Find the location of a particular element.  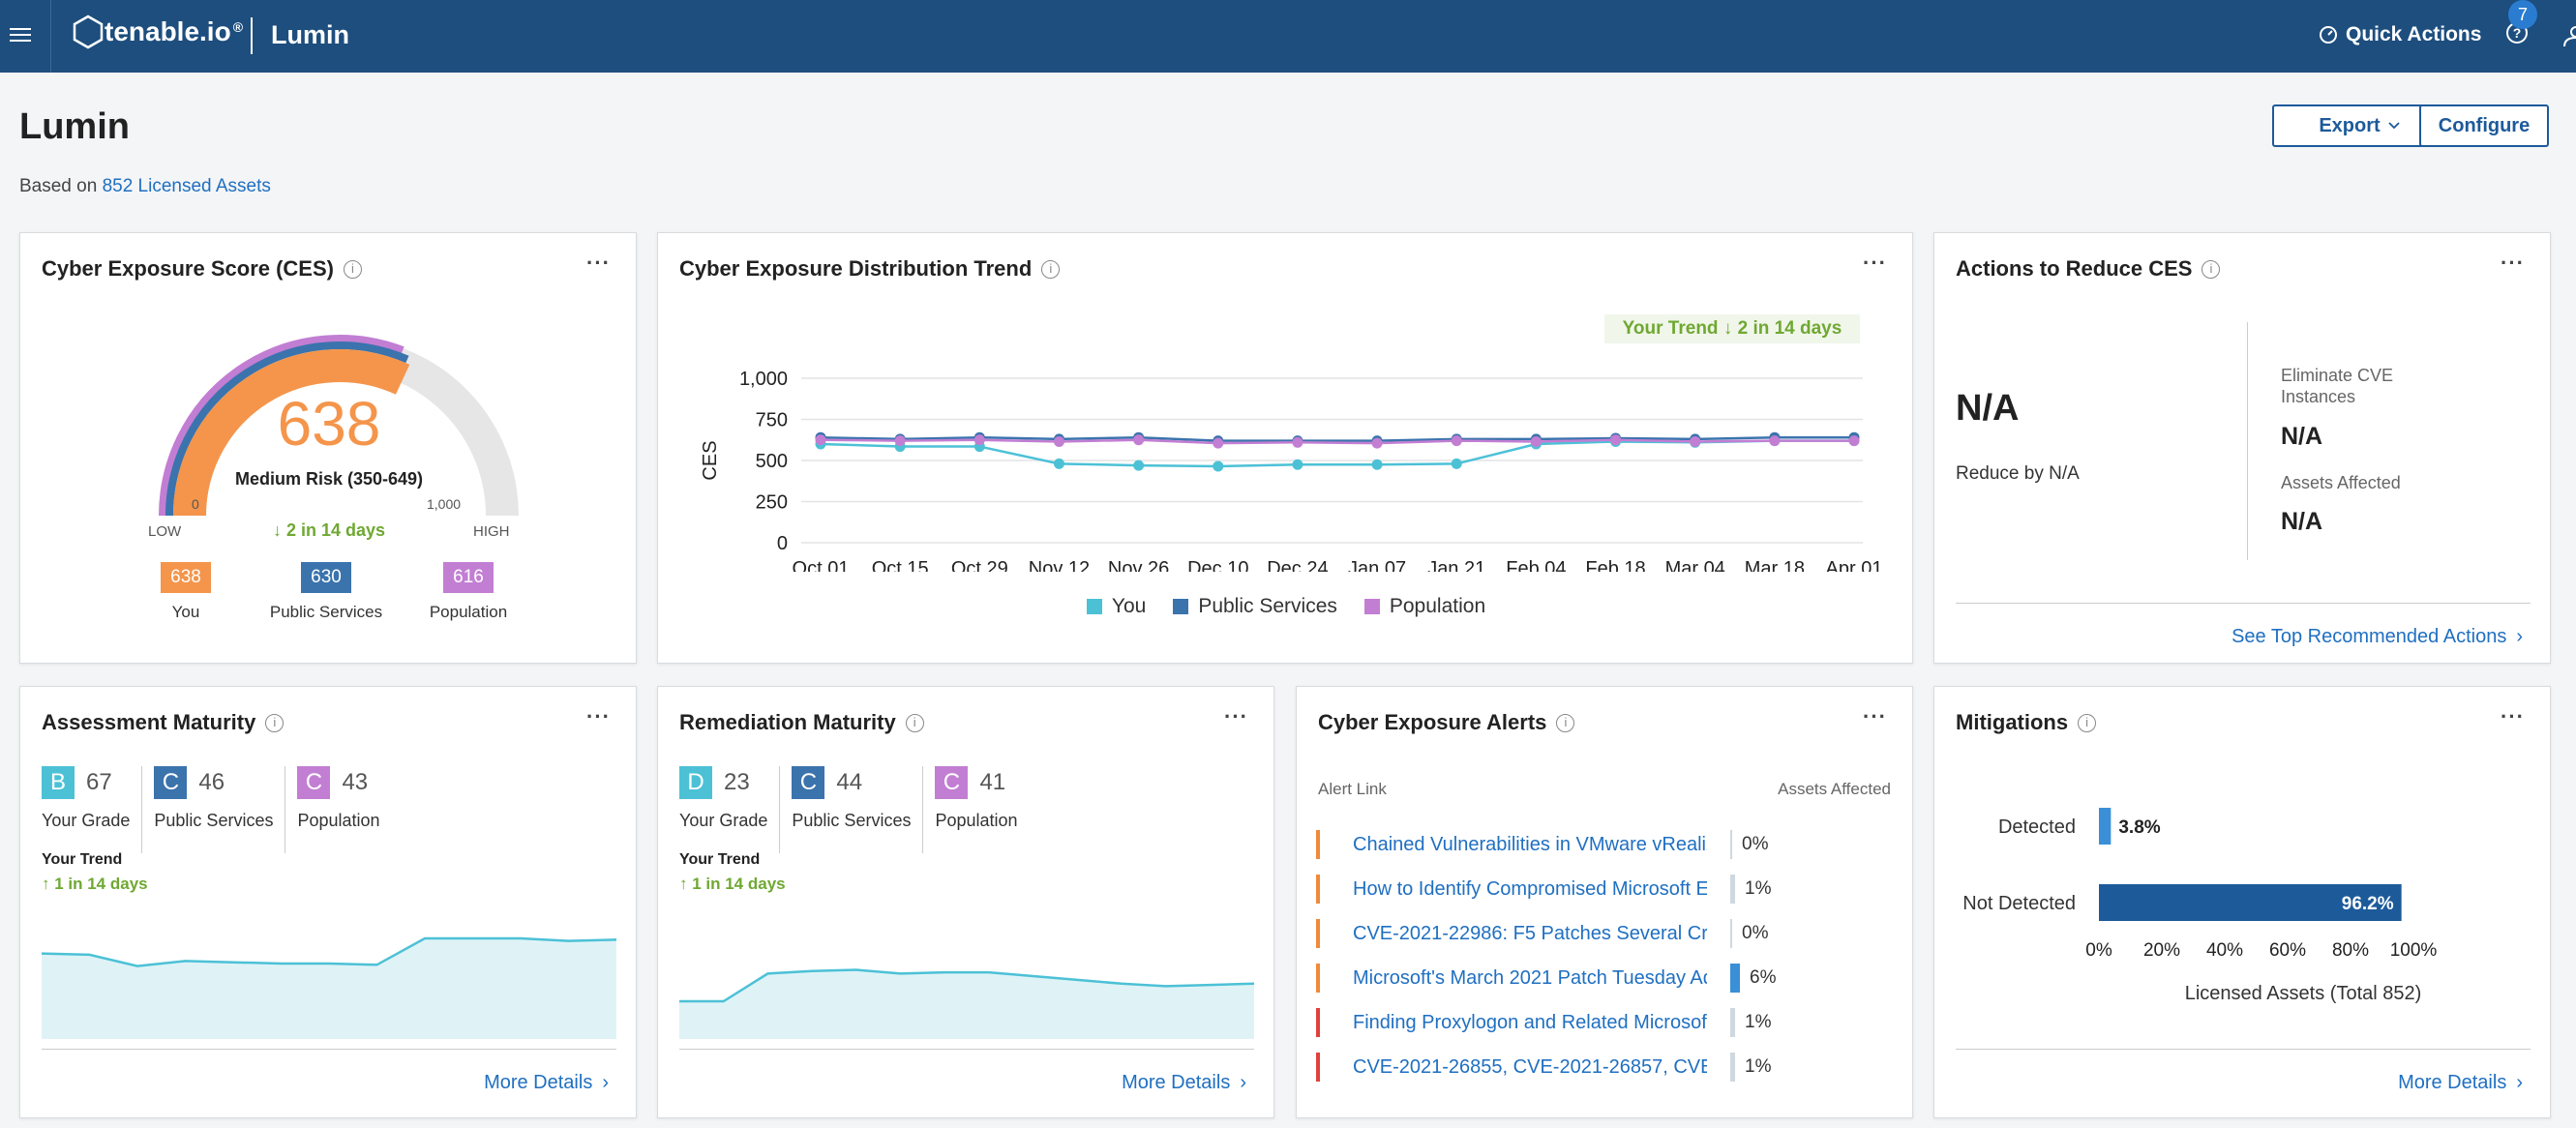

page-title: Lumin is located at coordinates (74, 126).